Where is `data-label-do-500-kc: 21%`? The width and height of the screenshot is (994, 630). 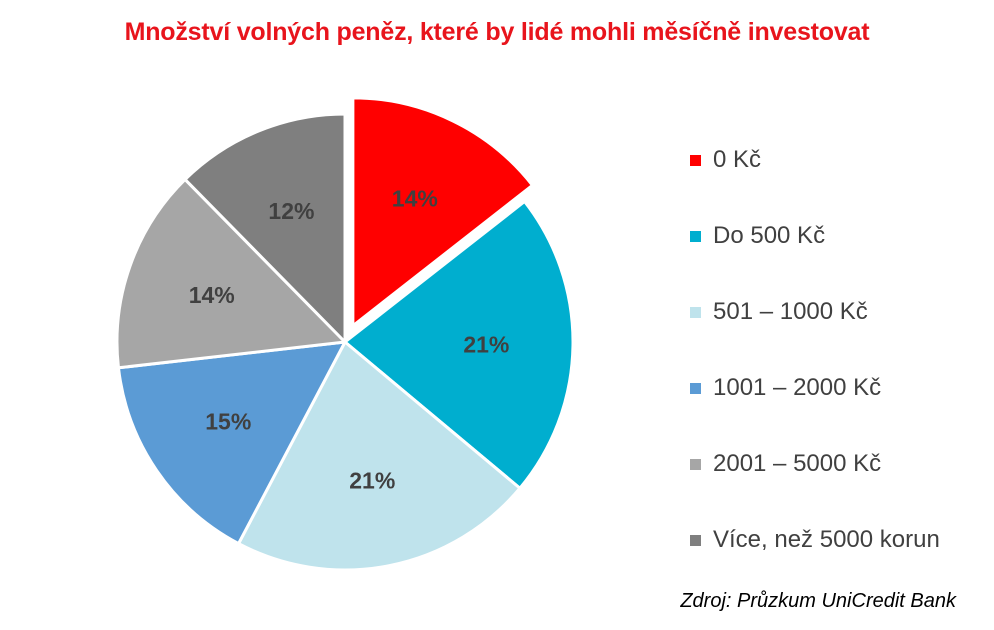 data-label-do-500-kc: 21% is located at coordinates (486, 344).